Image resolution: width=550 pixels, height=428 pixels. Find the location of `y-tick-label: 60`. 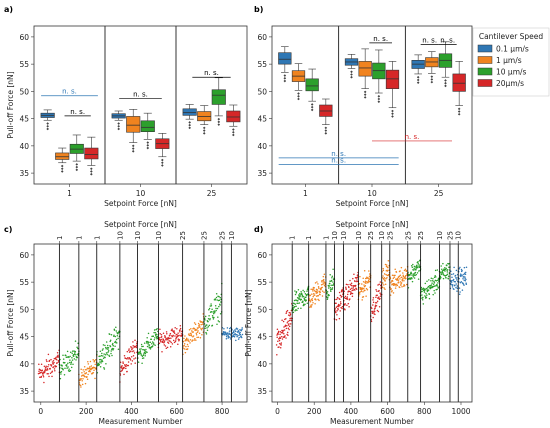

y-tick-label: 60 is located at coordinates (24, 37).